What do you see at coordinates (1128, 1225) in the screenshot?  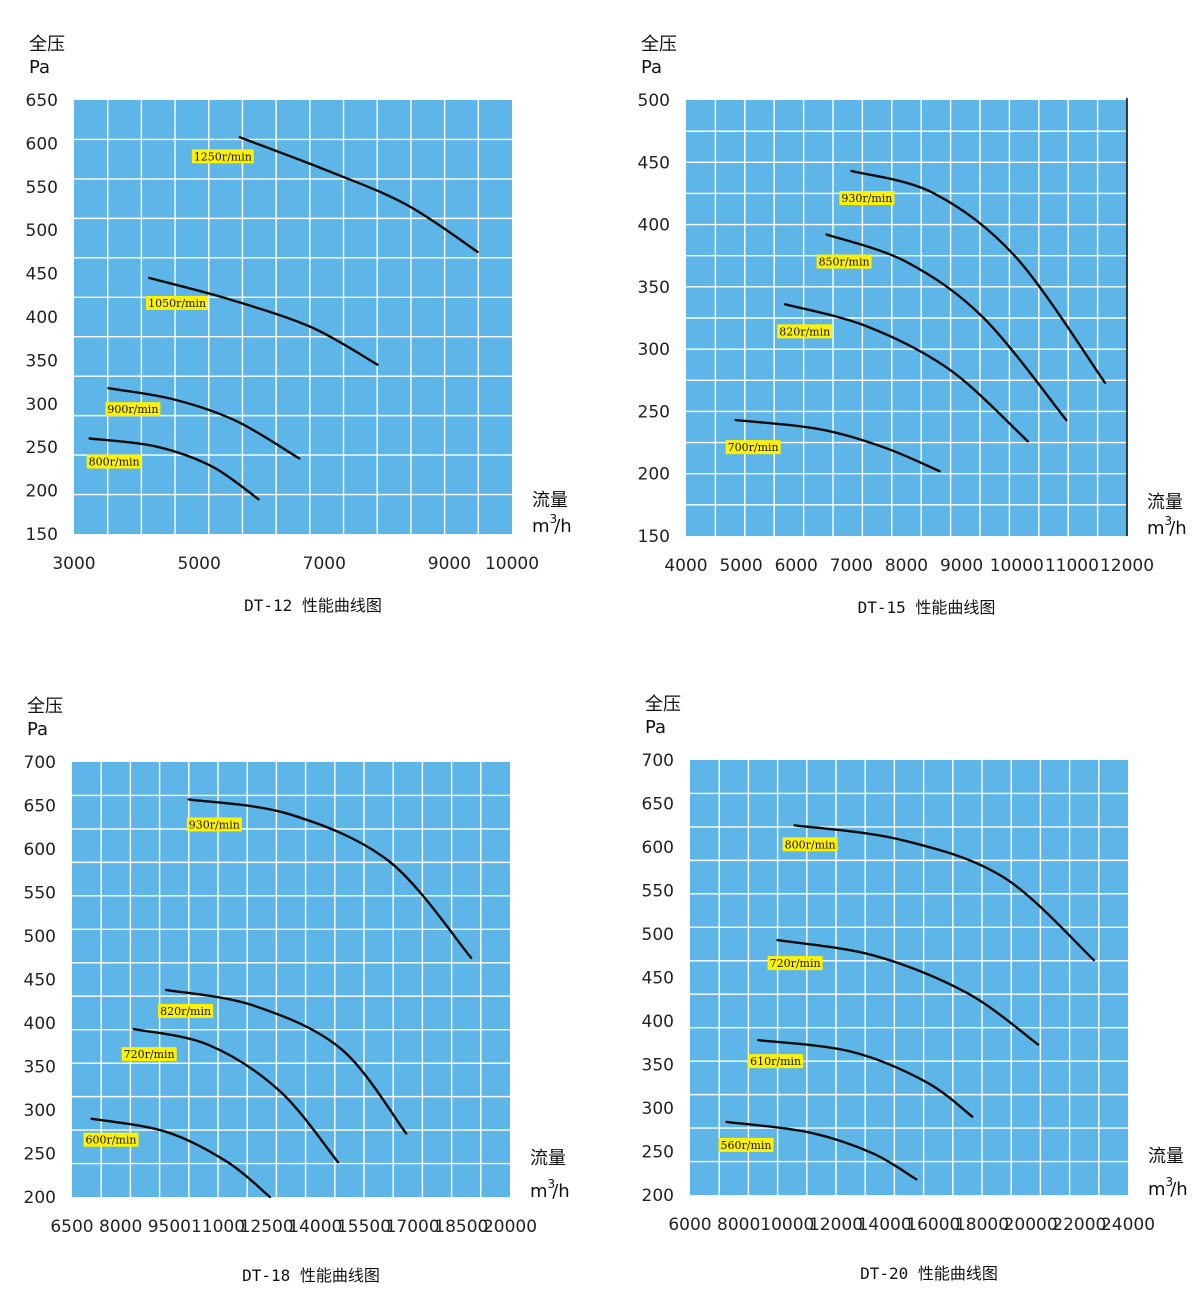 I see `x-tick-label: 24000` at bounding box center [1128, 1225].